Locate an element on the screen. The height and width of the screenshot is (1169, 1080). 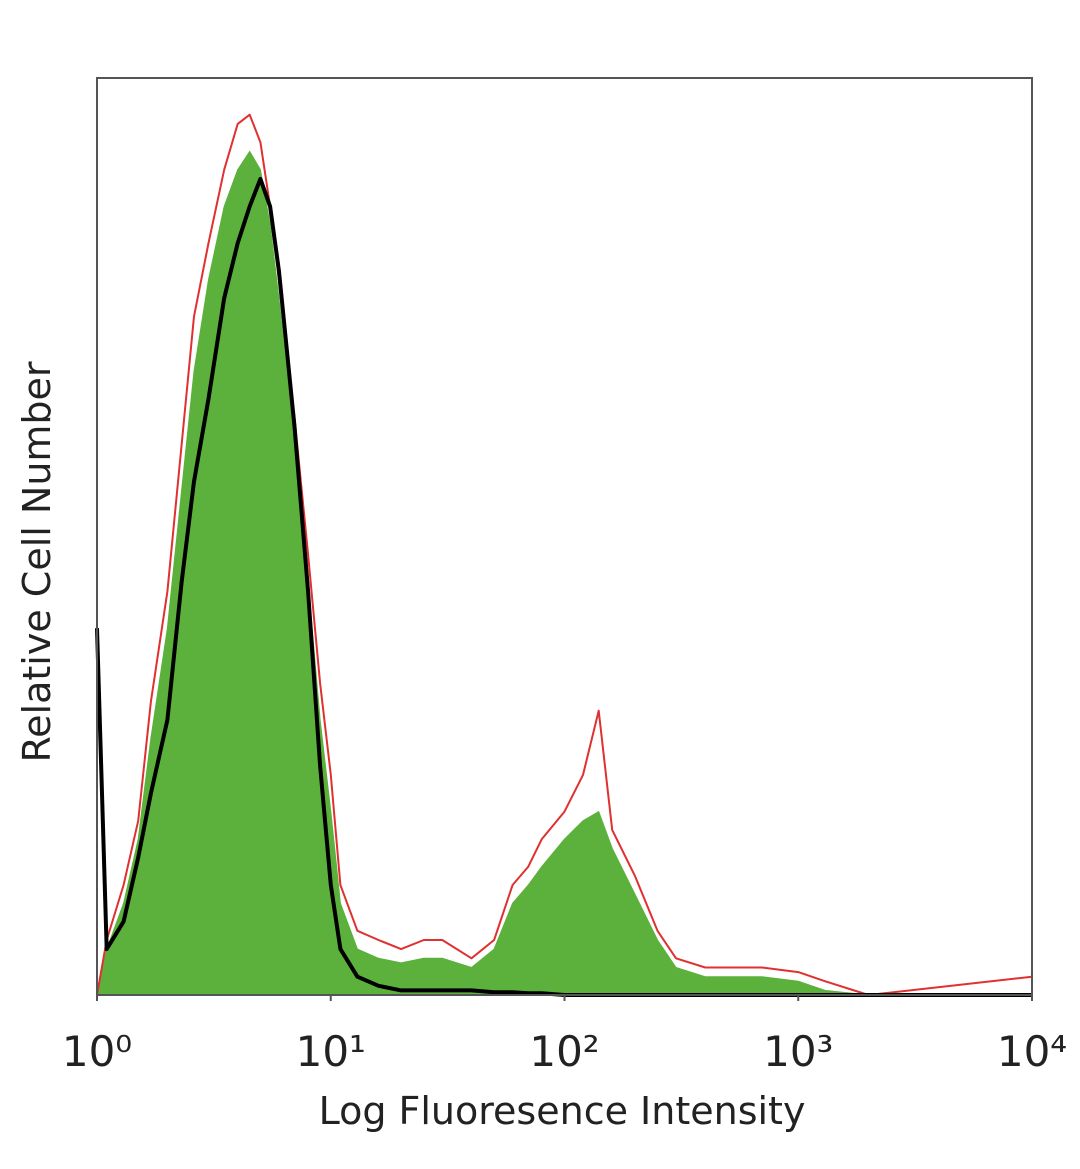
x-tick-label: 10² is located at coordinates (564, 1051).